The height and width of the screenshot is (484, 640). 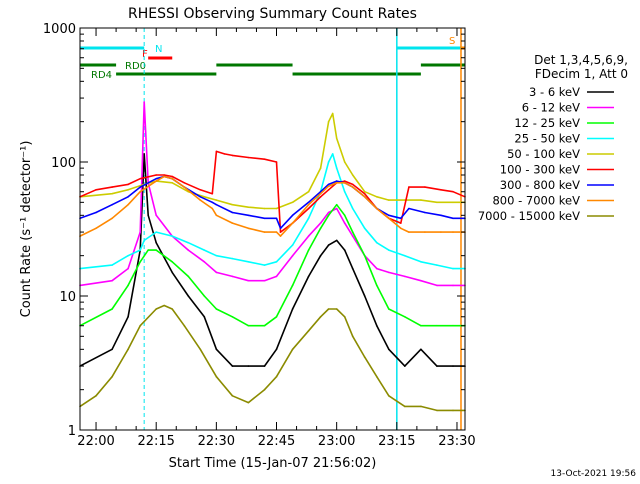 What do you see at coordinates (101, 75) in the screenshot?
I see `flag-label-rd4: RD4` at bounding box center [101, 75].